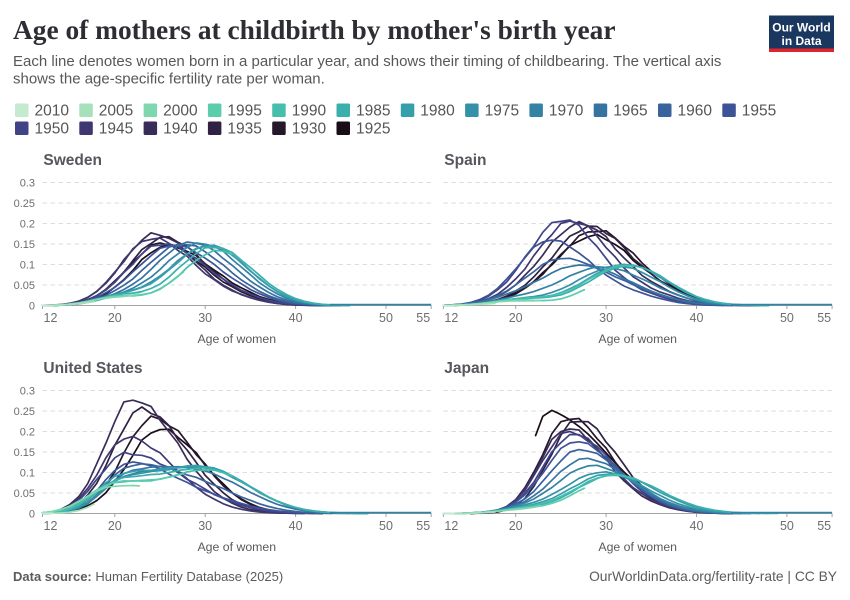 The width and height of the screenshot is (850, 600). Describe the element at coordinates (465, 160) in the screenshot. I see `svg-text: Spain` at that location.